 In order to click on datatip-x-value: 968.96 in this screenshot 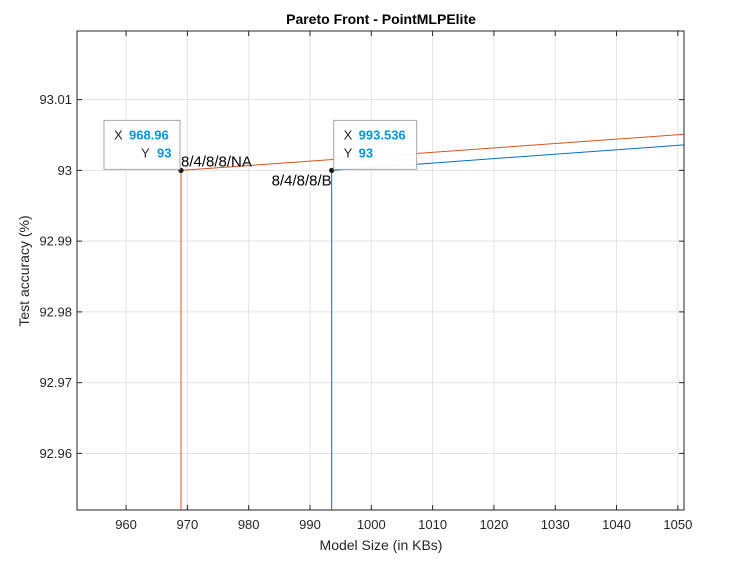, I will do `click(149, 134)`.